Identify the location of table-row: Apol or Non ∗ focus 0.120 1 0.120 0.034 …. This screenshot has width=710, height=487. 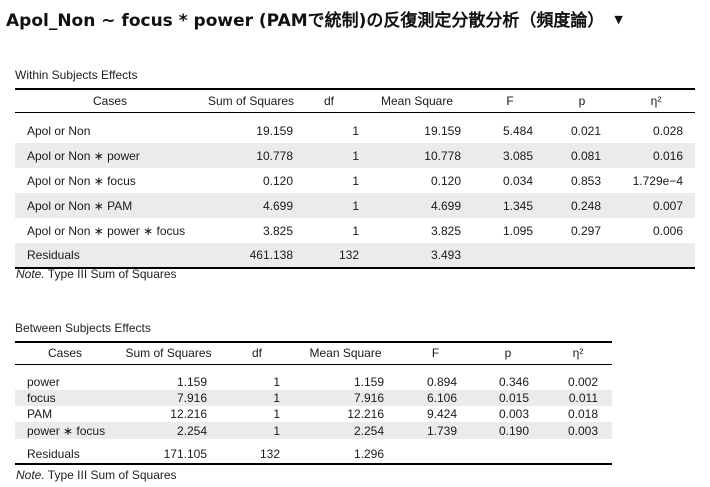
(355, 180).